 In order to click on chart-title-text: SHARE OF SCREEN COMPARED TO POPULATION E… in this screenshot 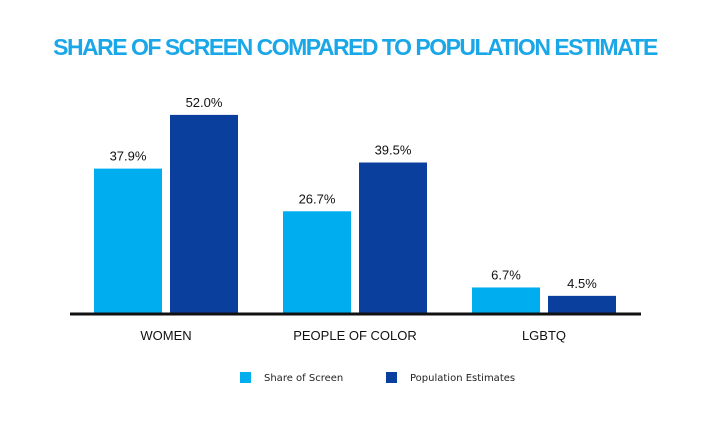, I will do `click(355, 47)`.